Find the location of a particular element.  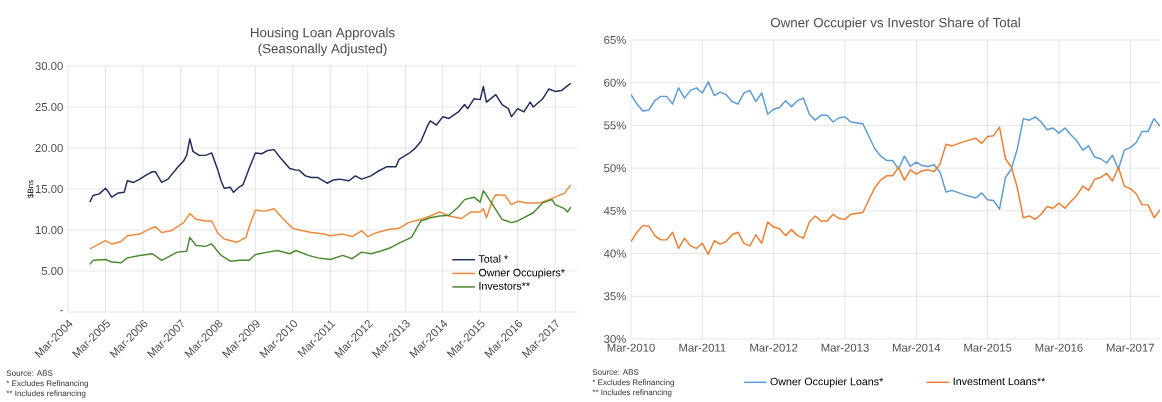

y-tick-label: 25.00 is located at coordinates (49, 106).